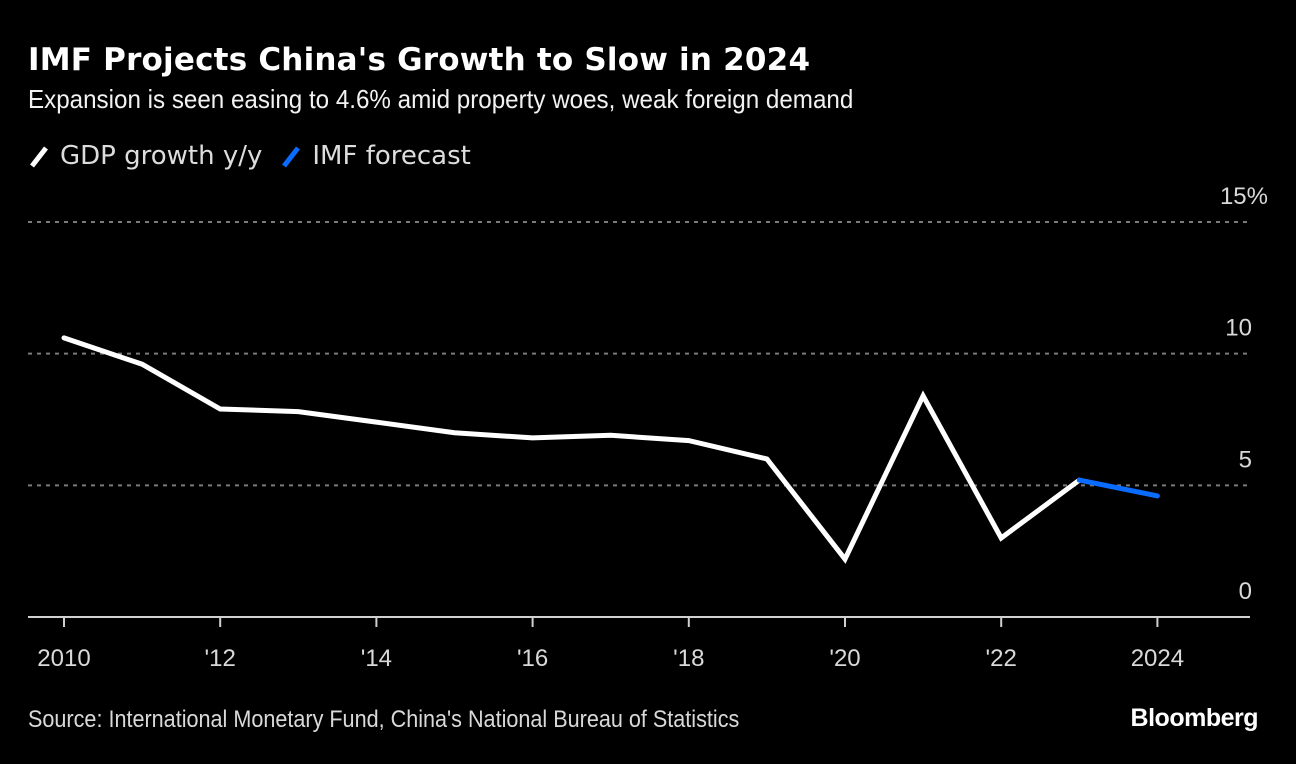  Describe the element at coordinates (1118, 488) in the screenshot. I see `series-line-imf-forecast` at that location.